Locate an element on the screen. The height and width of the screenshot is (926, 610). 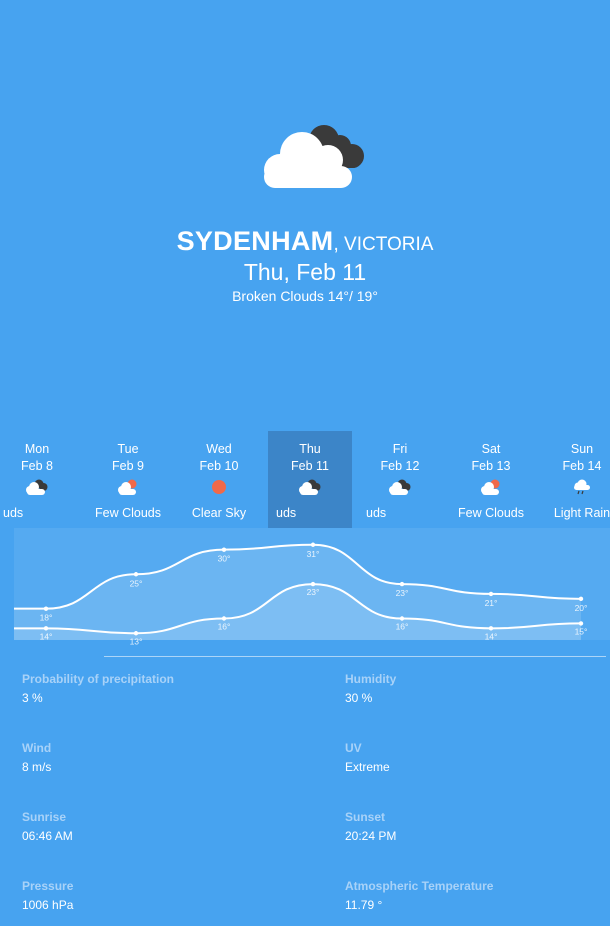
low-temperature-area is located at coordinates (297, 612).